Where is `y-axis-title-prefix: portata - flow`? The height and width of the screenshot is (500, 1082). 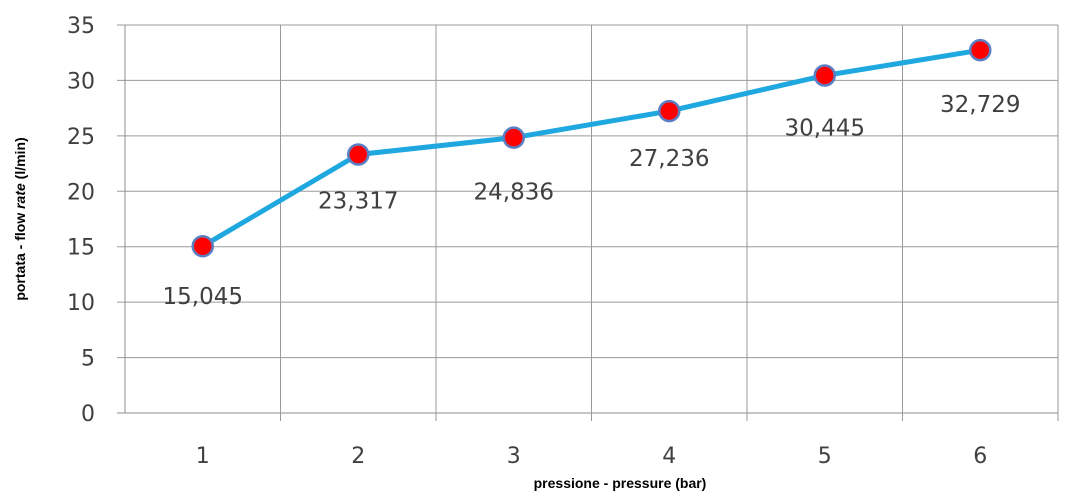
y-axis-title-prefix: portata - flow is located at coordinates (20, 255).